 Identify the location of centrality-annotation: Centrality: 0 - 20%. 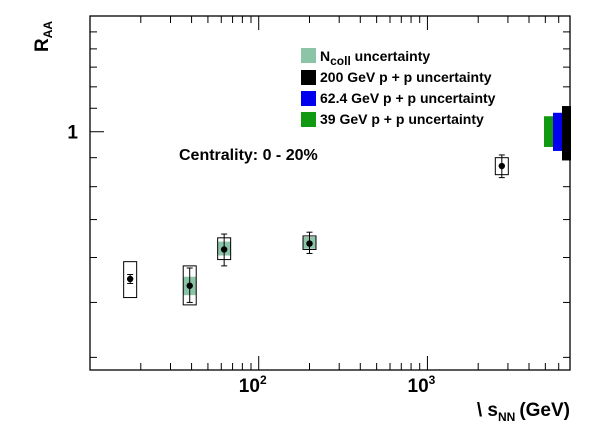
(248, 155).